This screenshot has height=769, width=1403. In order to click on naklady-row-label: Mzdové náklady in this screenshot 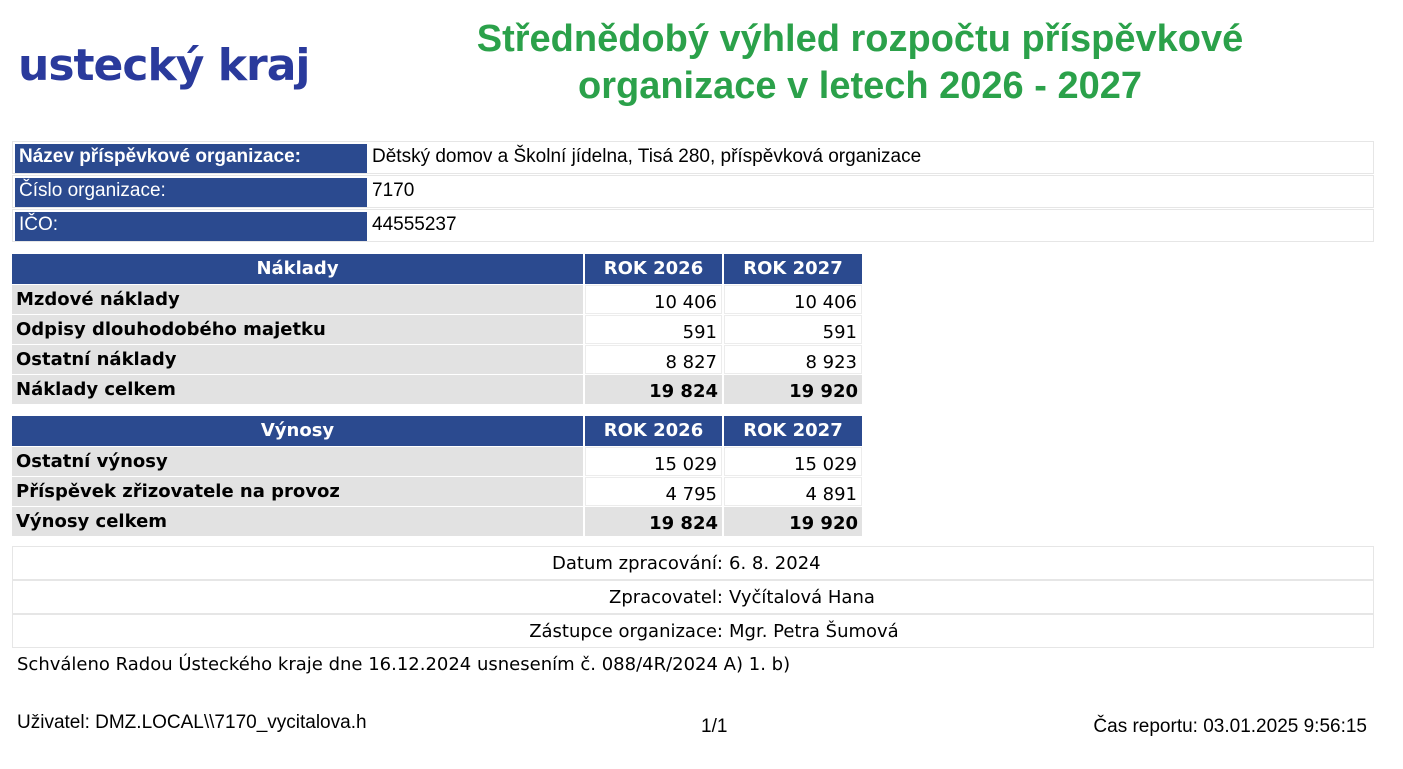, I will do `click(297, 299)`.